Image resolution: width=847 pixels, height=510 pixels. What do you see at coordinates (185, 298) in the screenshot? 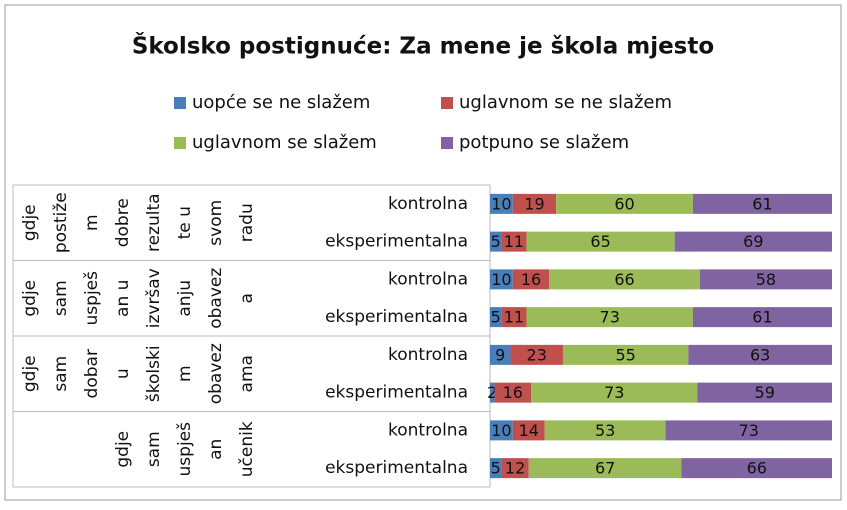
I see `group-label: anju` at bounding box center [185, 298].